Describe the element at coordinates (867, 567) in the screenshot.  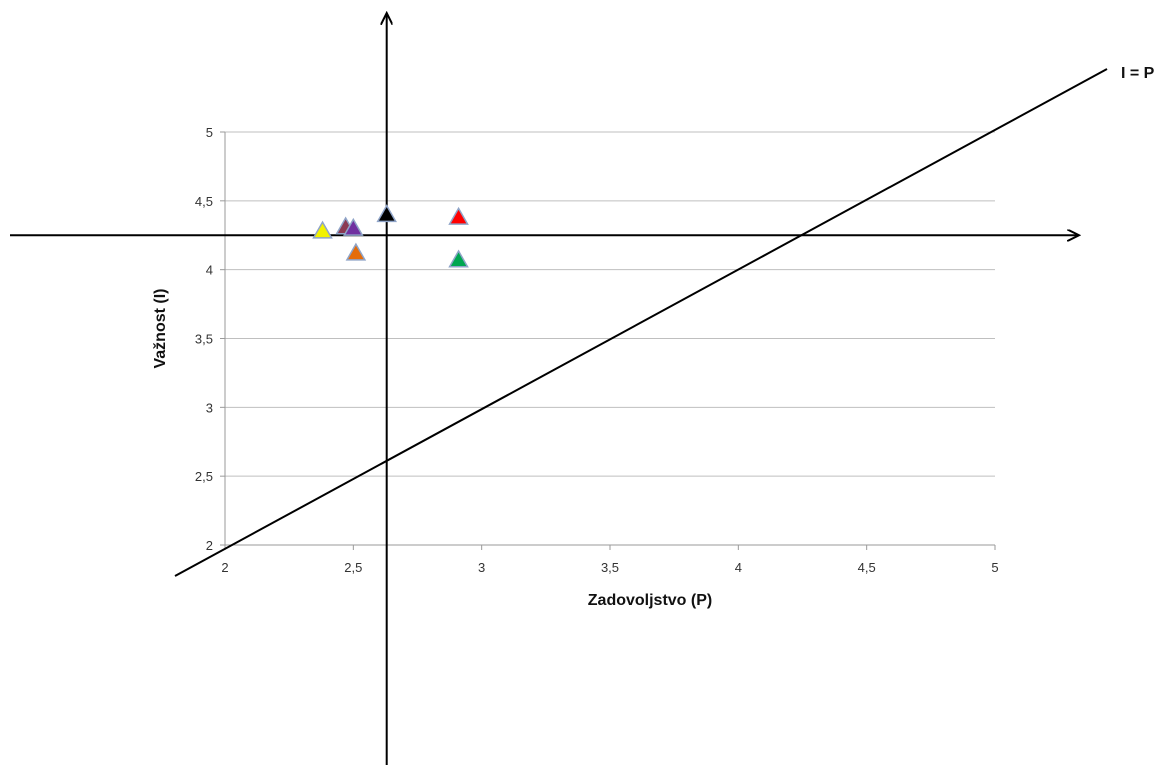
I see `x-tick-label-5: 4,5` at that location.